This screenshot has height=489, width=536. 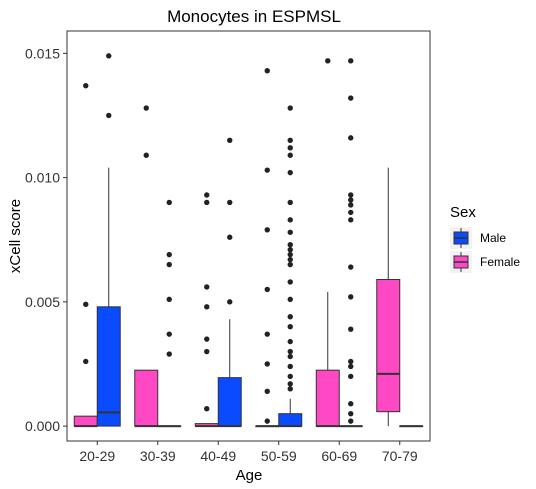 I want to click on x-tick-label: 60-69, so click(x=339, y=456).